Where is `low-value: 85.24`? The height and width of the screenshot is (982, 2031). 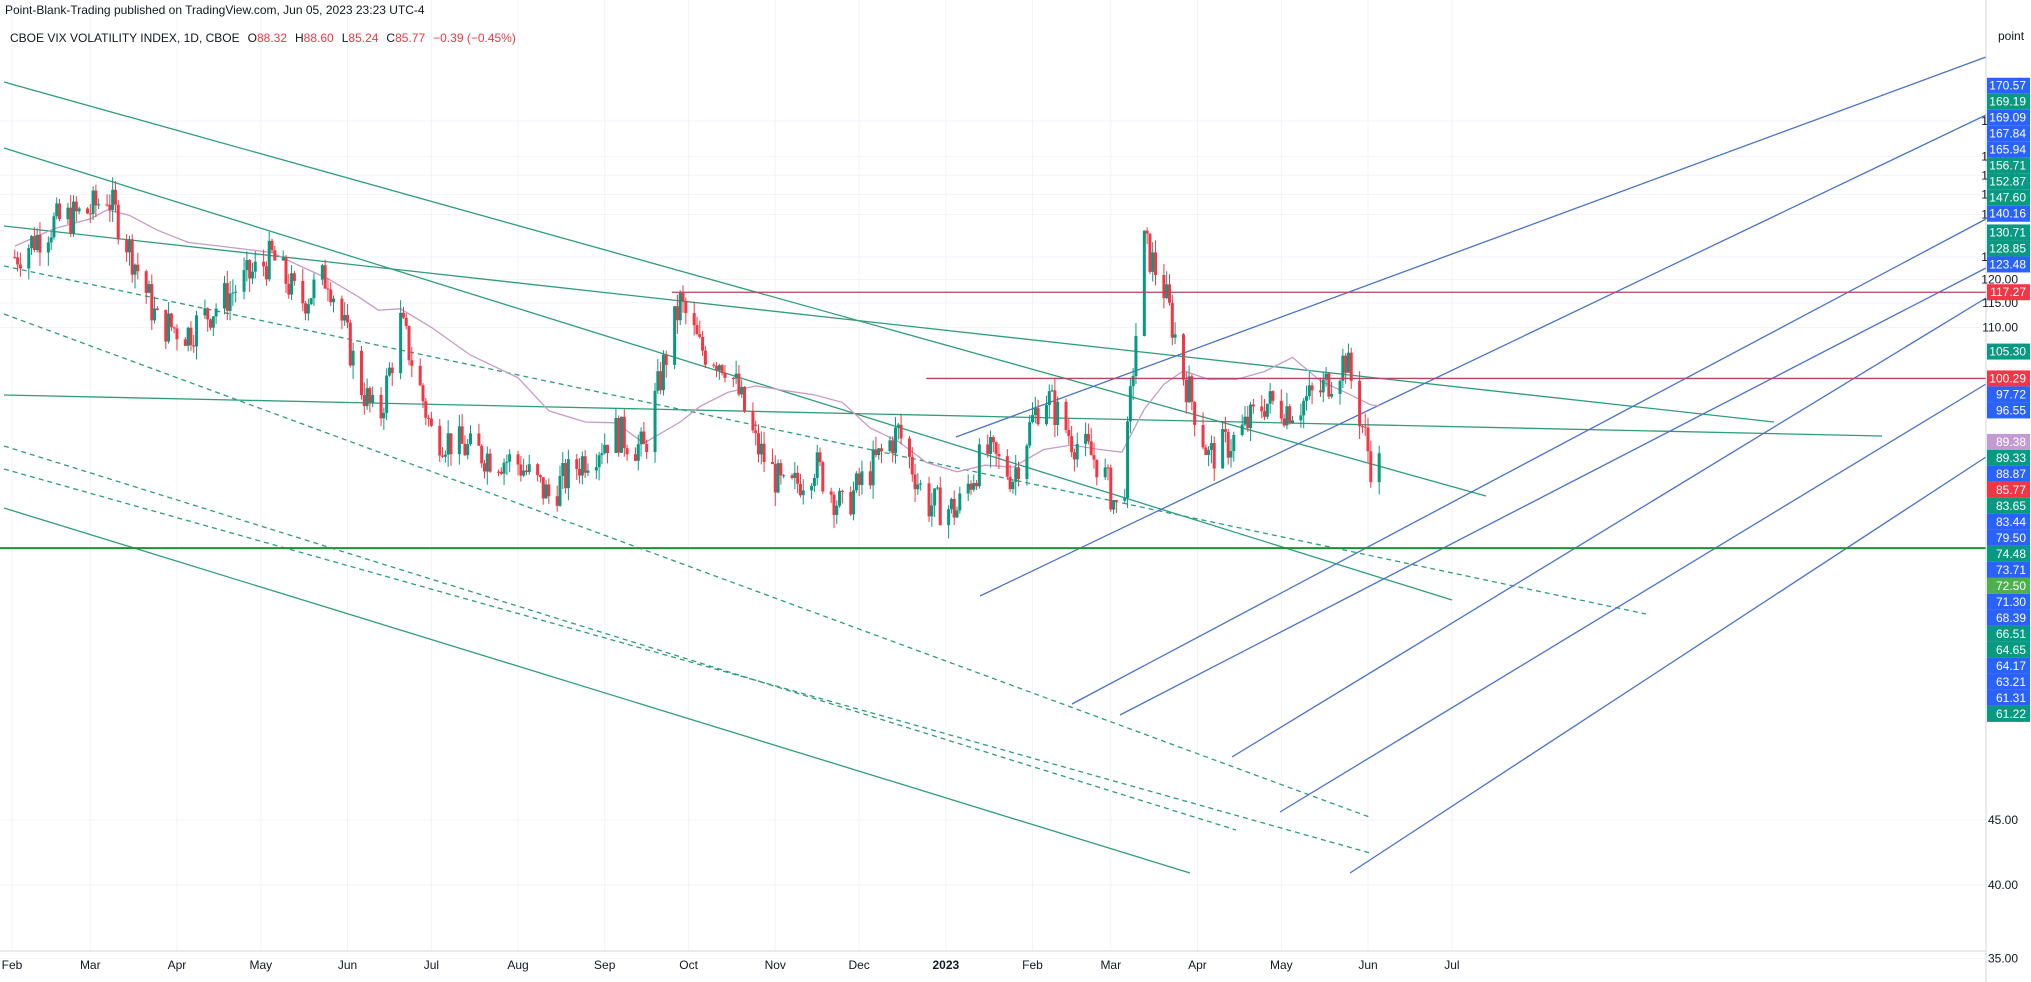
low-value: 85.24 is located at coordinates (363, 38).